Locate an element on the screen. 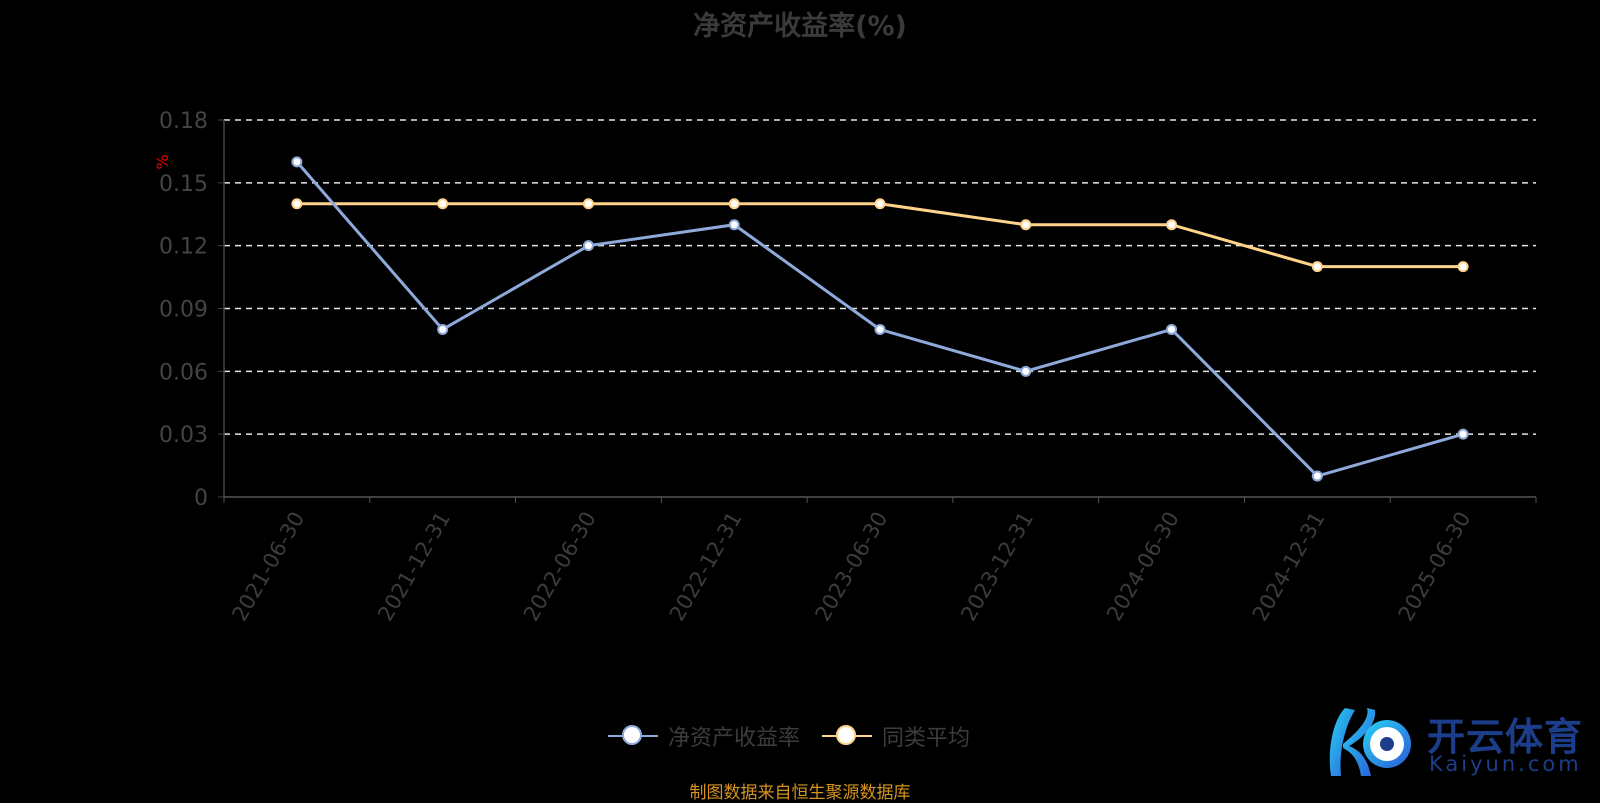  watermark-url: Kaiyun.com is located at coordinates (1505, 764).